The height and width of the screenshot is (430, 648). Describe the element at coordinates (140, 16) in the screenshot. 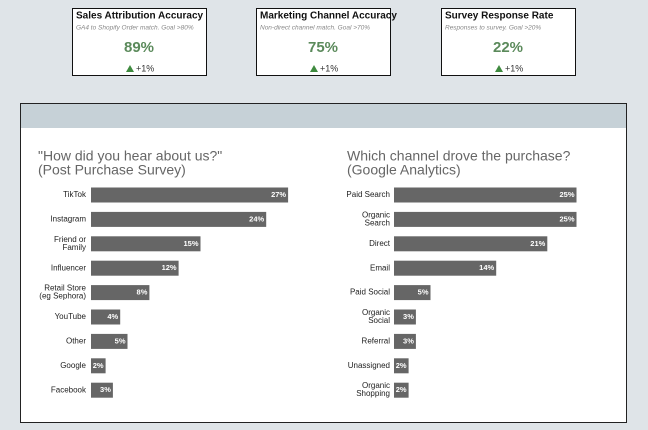

I see `kpi-title: Sales Attribution Accuracy` at that location.